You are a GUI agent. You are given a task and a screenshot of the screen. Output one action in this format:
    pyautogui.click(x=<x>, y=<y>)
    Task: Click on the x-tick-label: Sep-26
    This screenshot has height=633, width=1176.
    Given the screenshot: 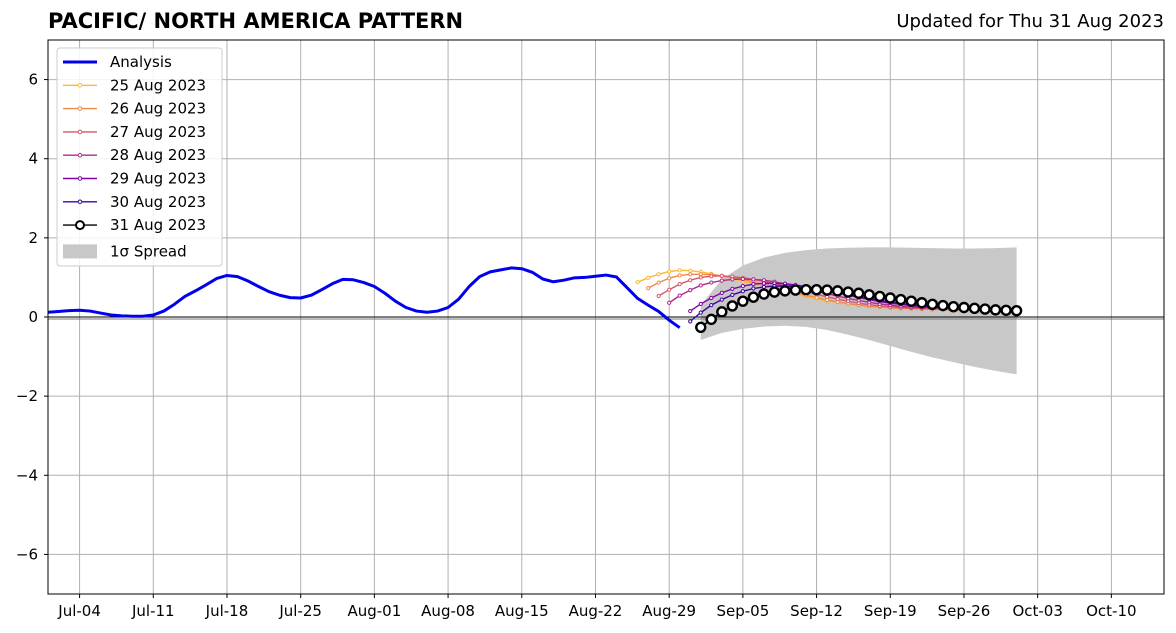 What is the action you would take?
    pyautogui.click(x=964, y=611)
    